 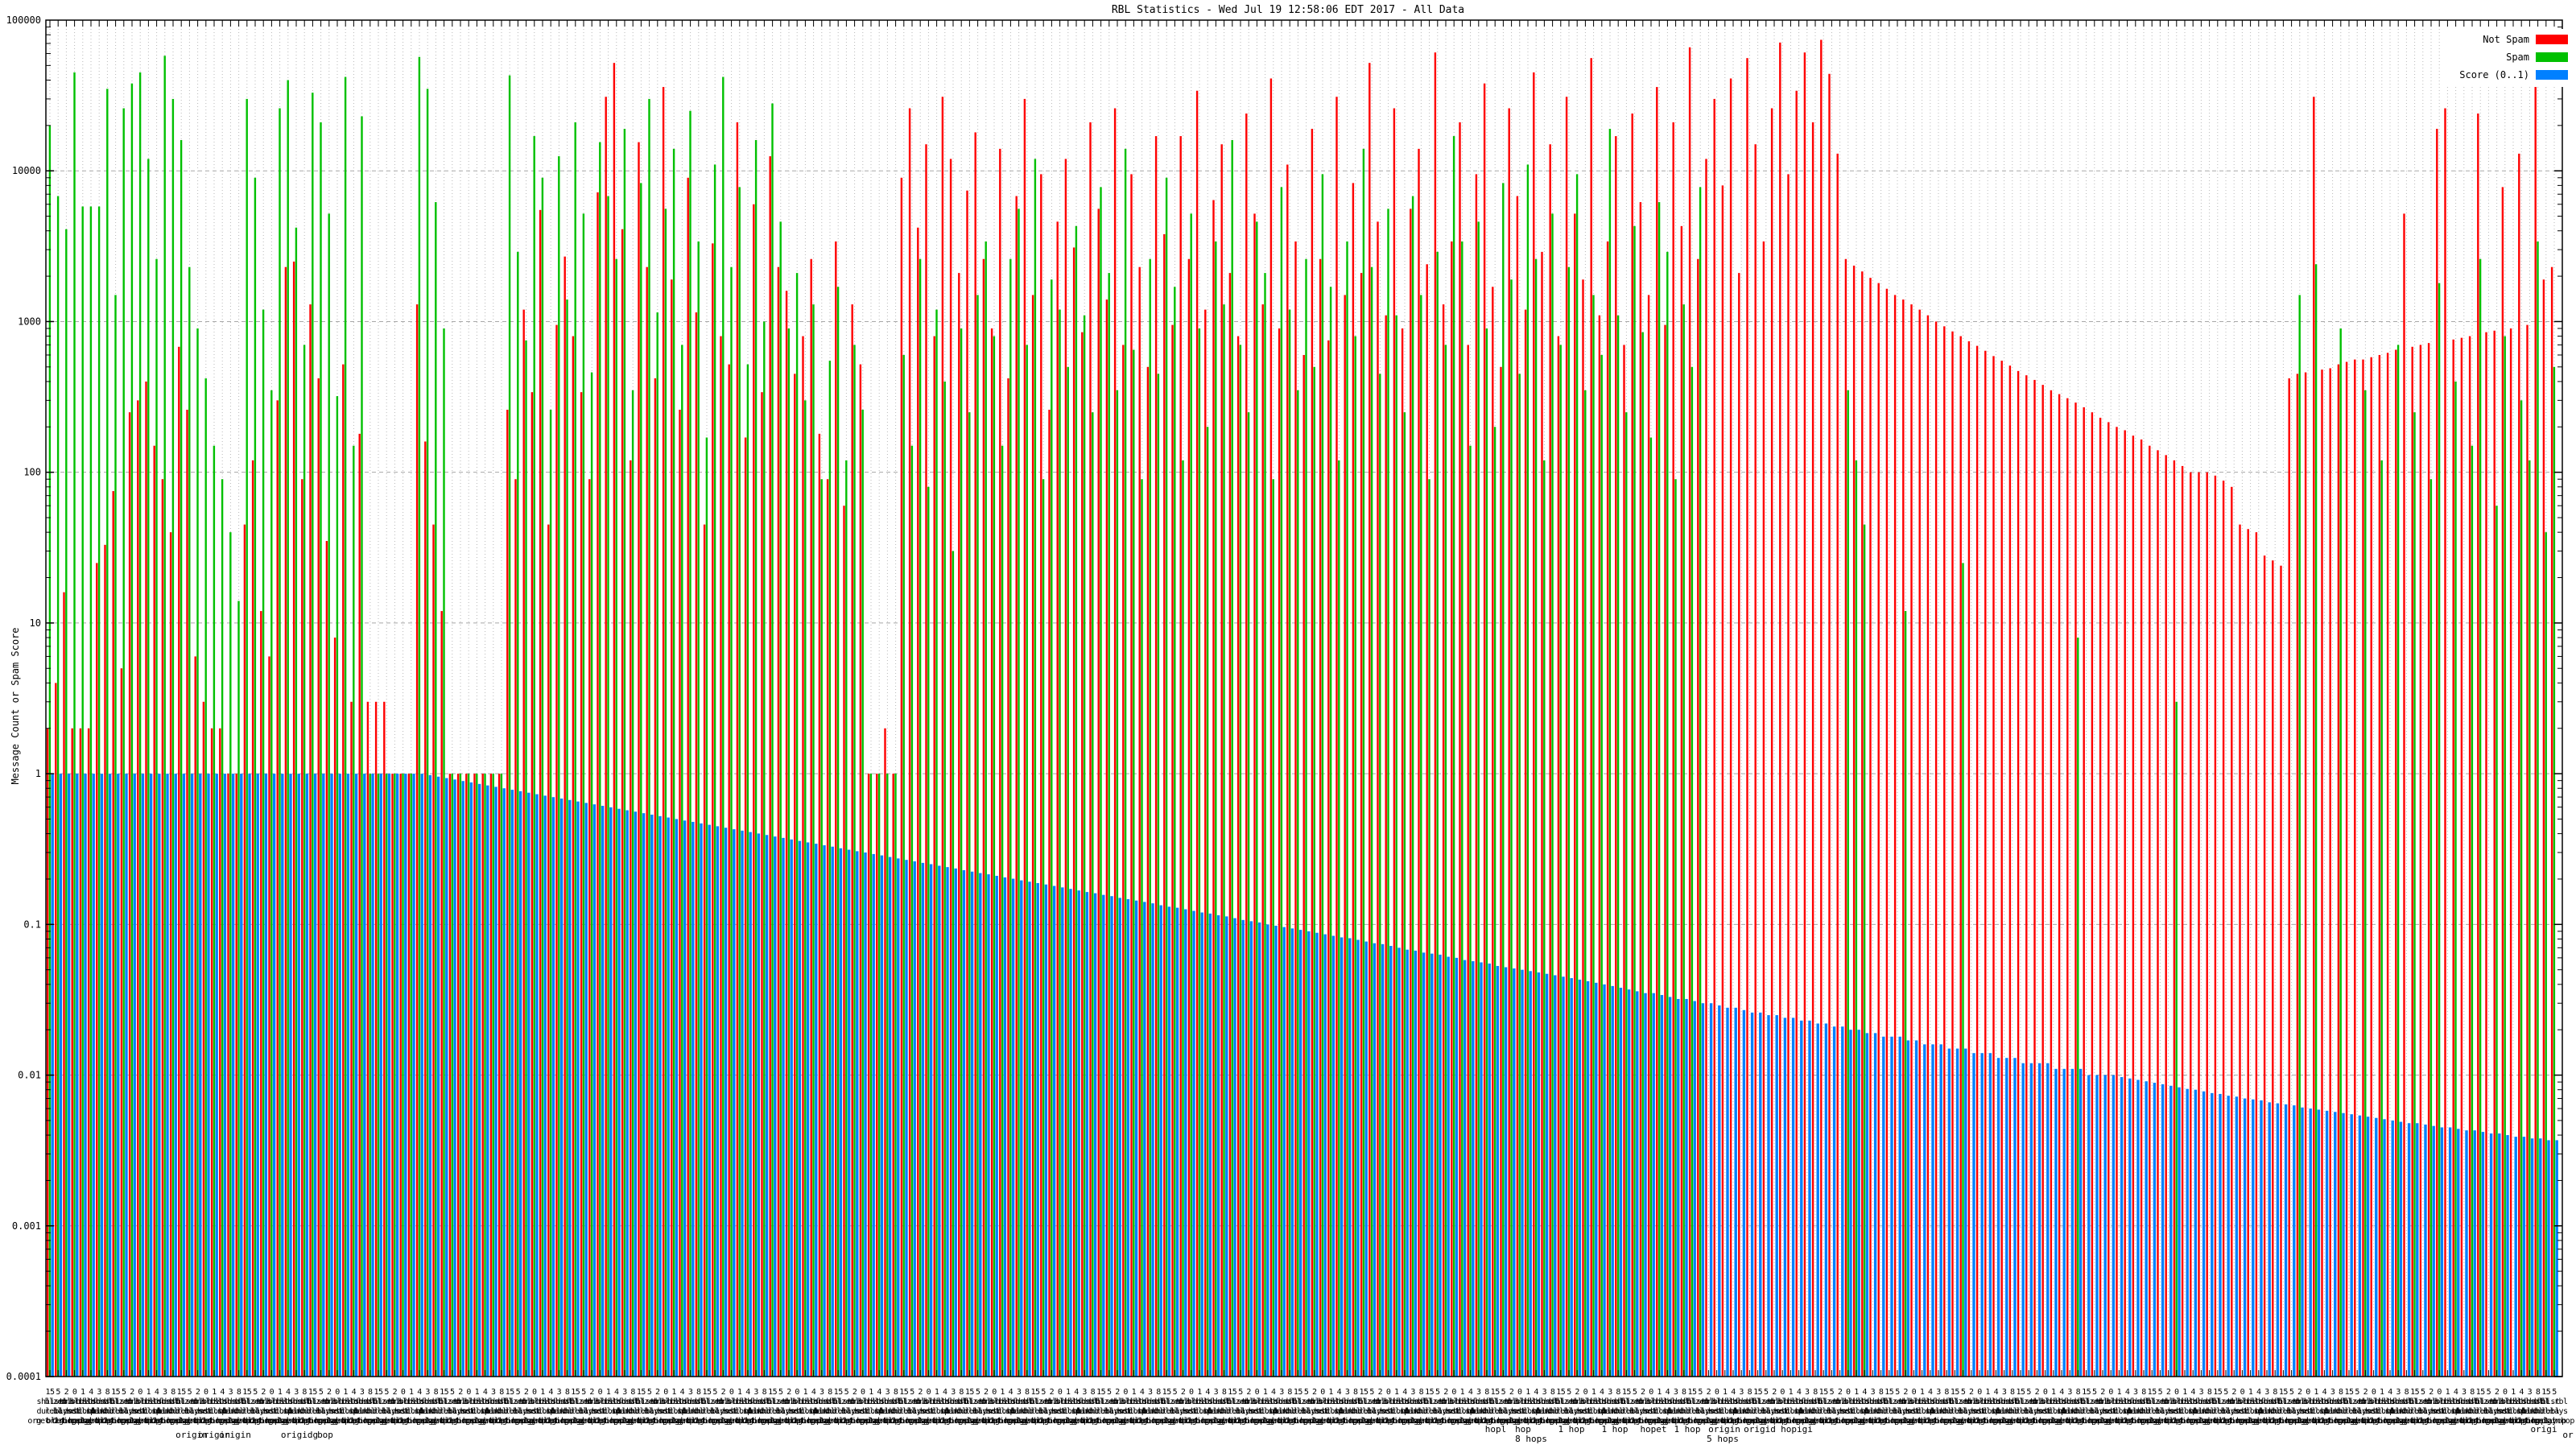 What do you see at coordinates (2507, 75) in the screenshot?
I see `legend-item-2: Score (0..1)` at bounding box center [2507, 75].